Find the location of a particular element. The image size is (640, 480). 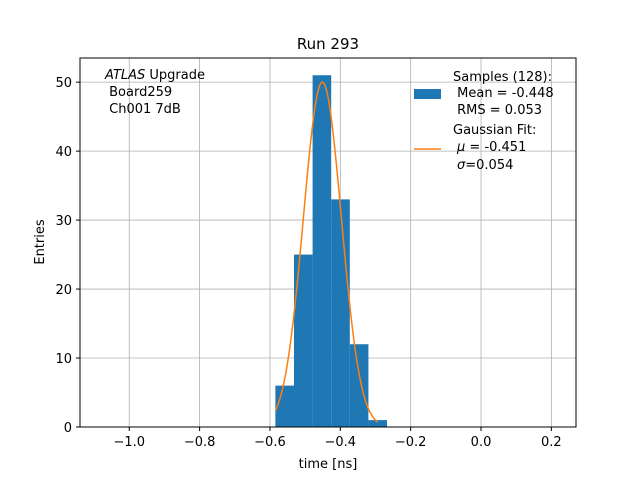

y-axis-label: Entries is located at coordinates (40, 242).